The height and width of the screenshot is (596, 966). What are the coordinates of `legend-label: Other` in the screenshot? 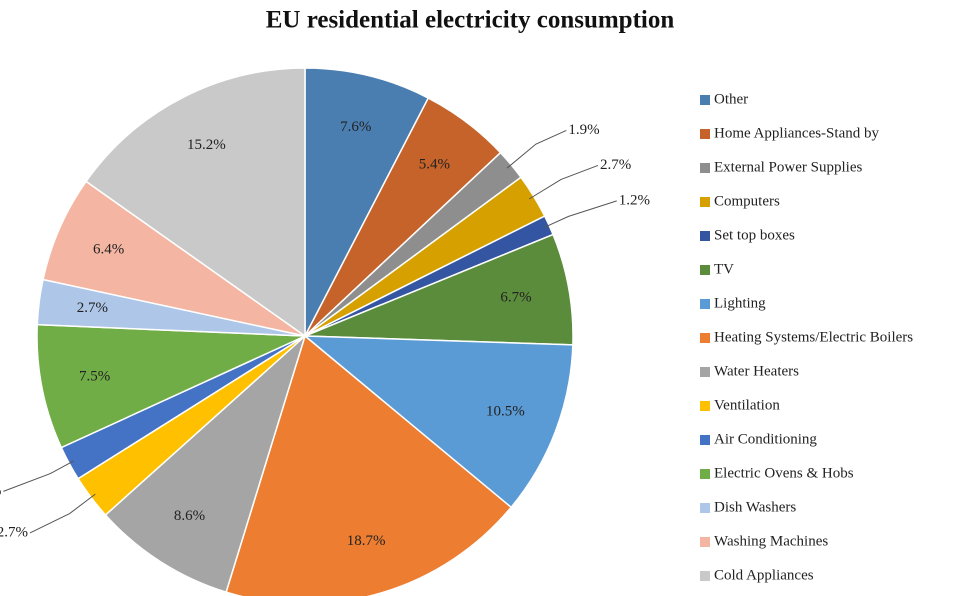 It's located at (731, 99).